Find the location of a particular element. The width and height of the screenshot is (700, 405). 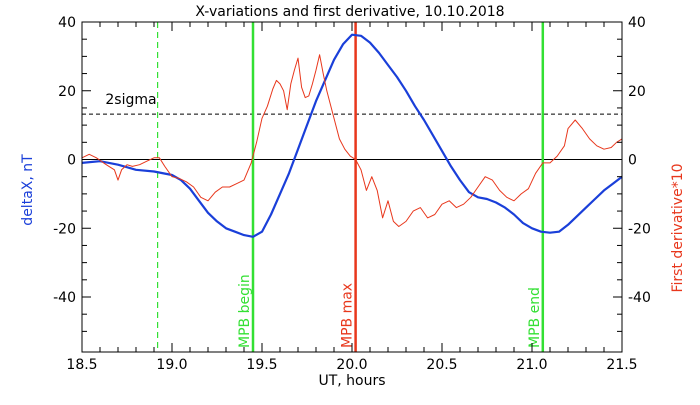

vertical-marker-label-mpb-begin: MPB begin is located at coordinates (245, 311).